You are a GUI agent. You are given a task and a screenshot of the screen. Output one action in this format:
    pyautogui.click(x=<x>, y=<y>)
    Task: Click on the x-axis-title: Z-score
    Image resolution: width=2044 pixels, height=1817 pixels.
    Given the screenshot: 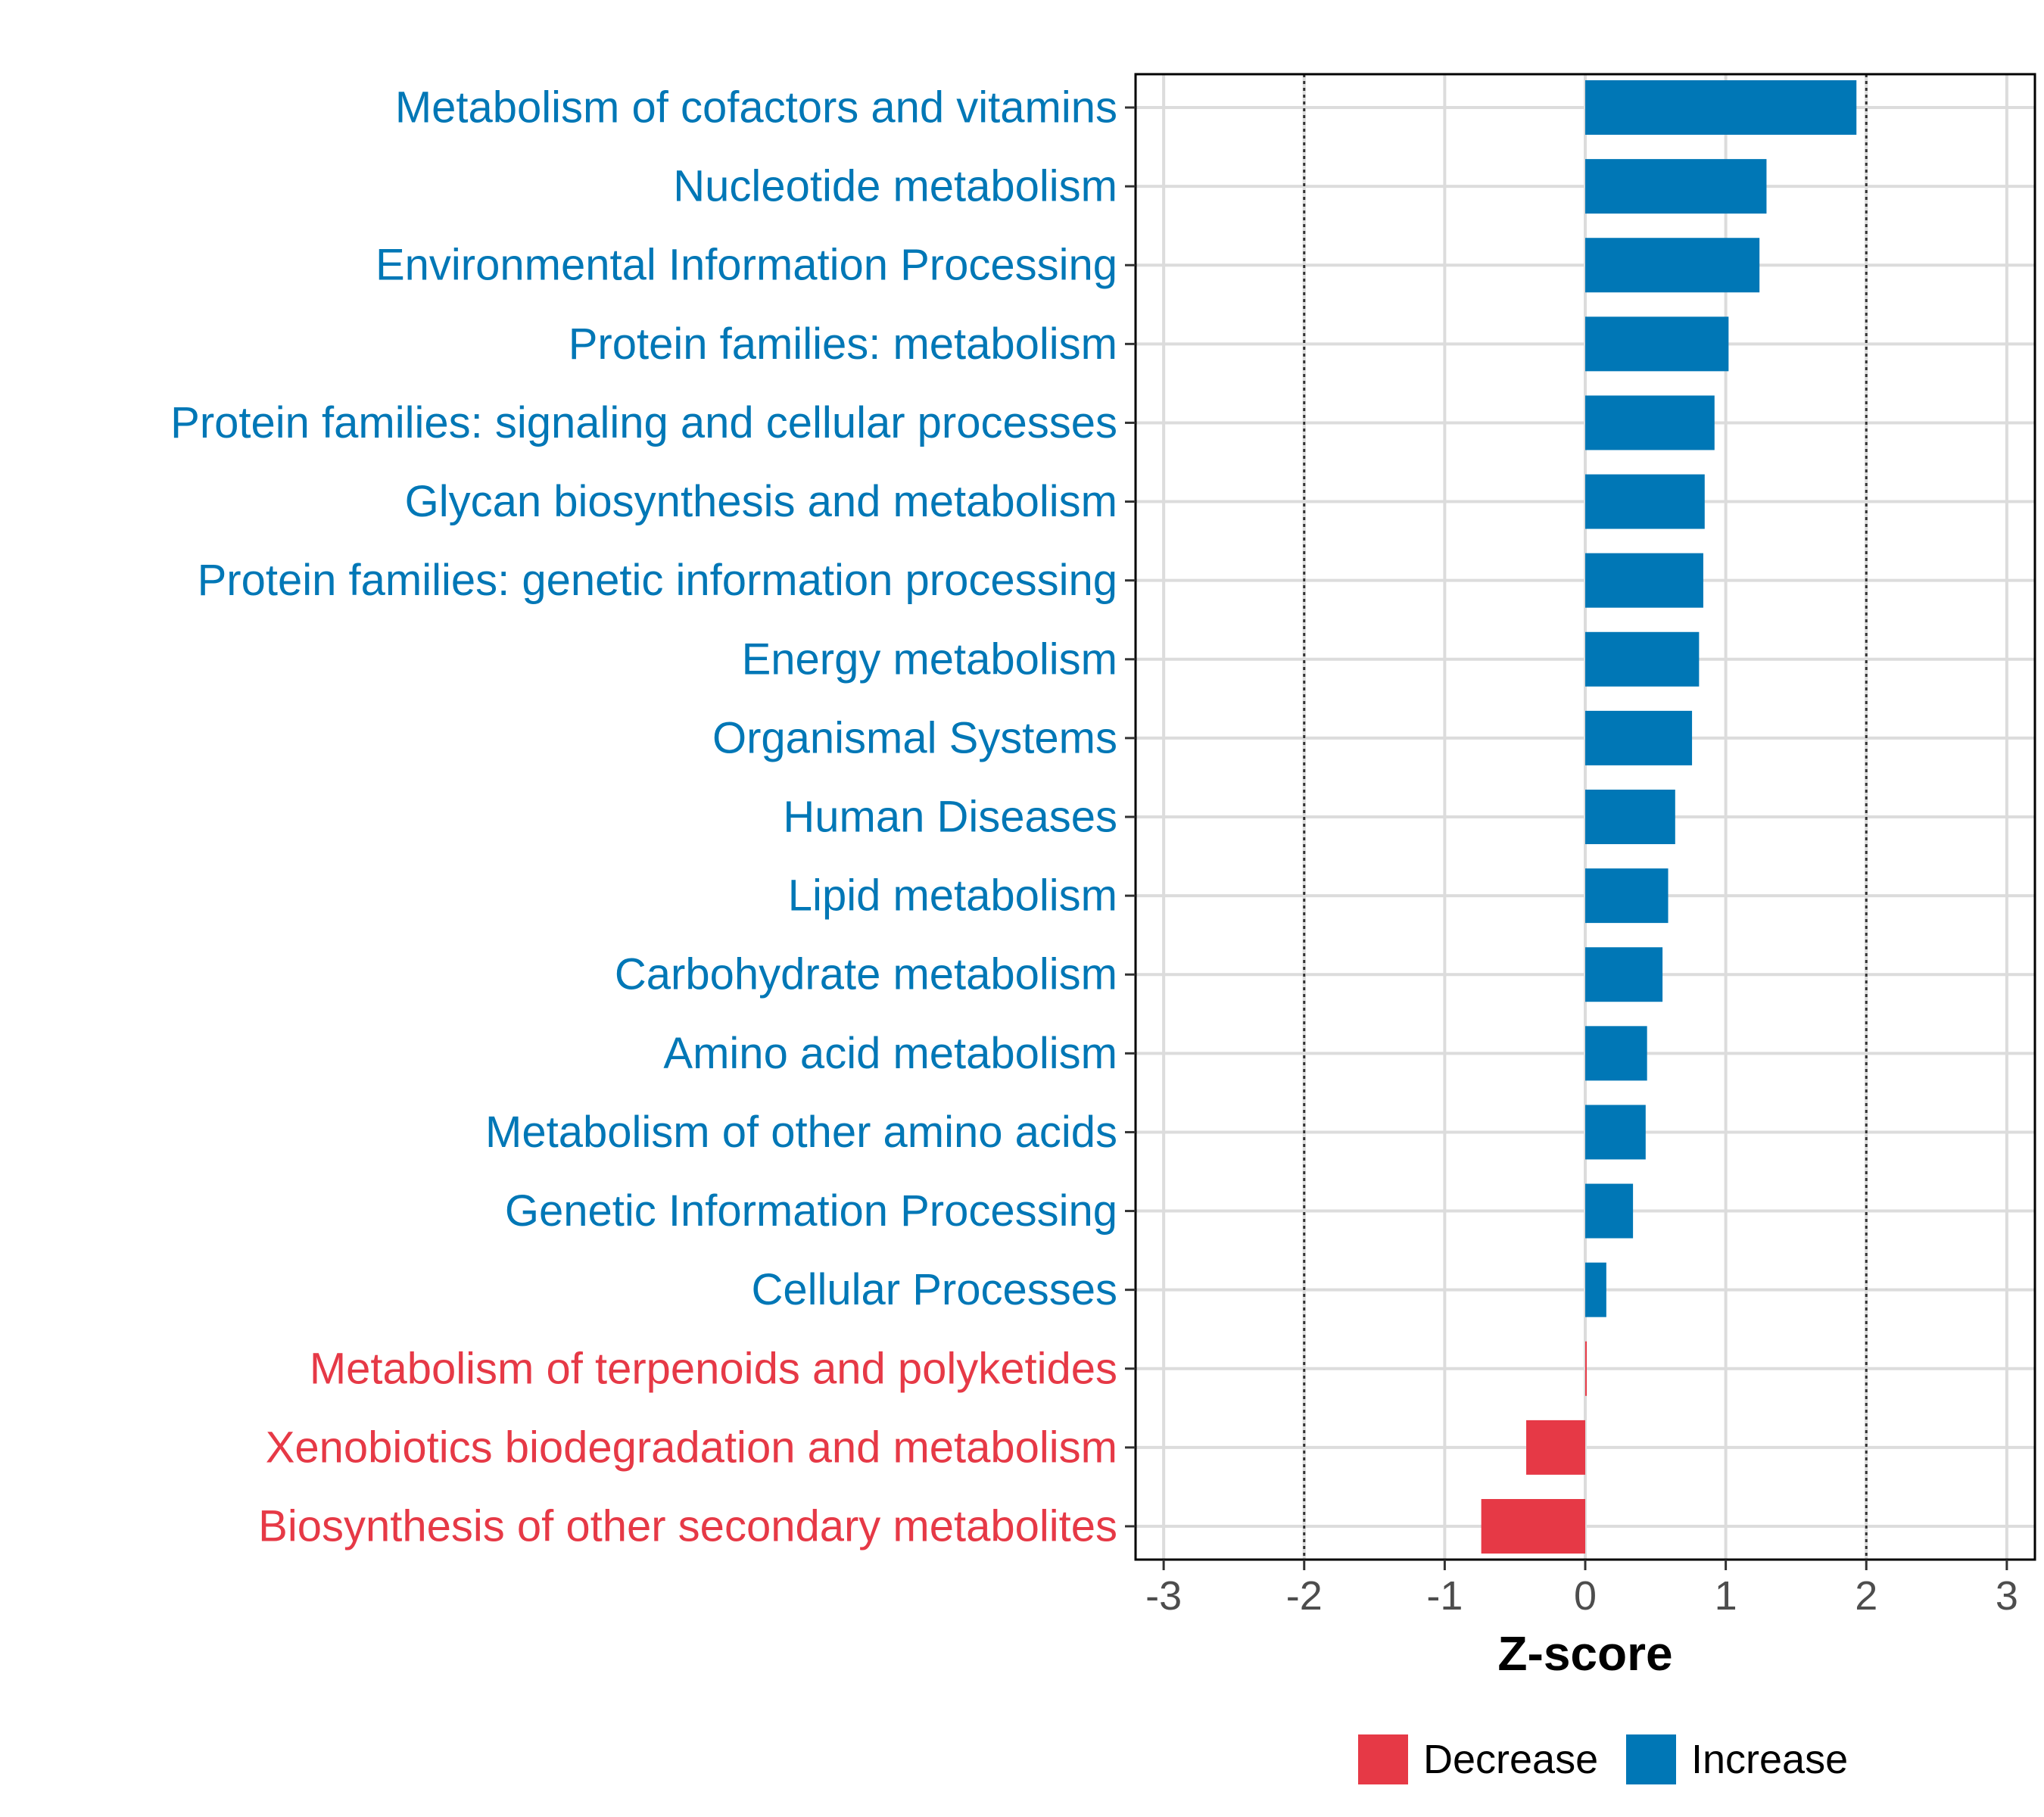 What is the action you would take?
    pyautogui.click(x=1584, y=1653)
    